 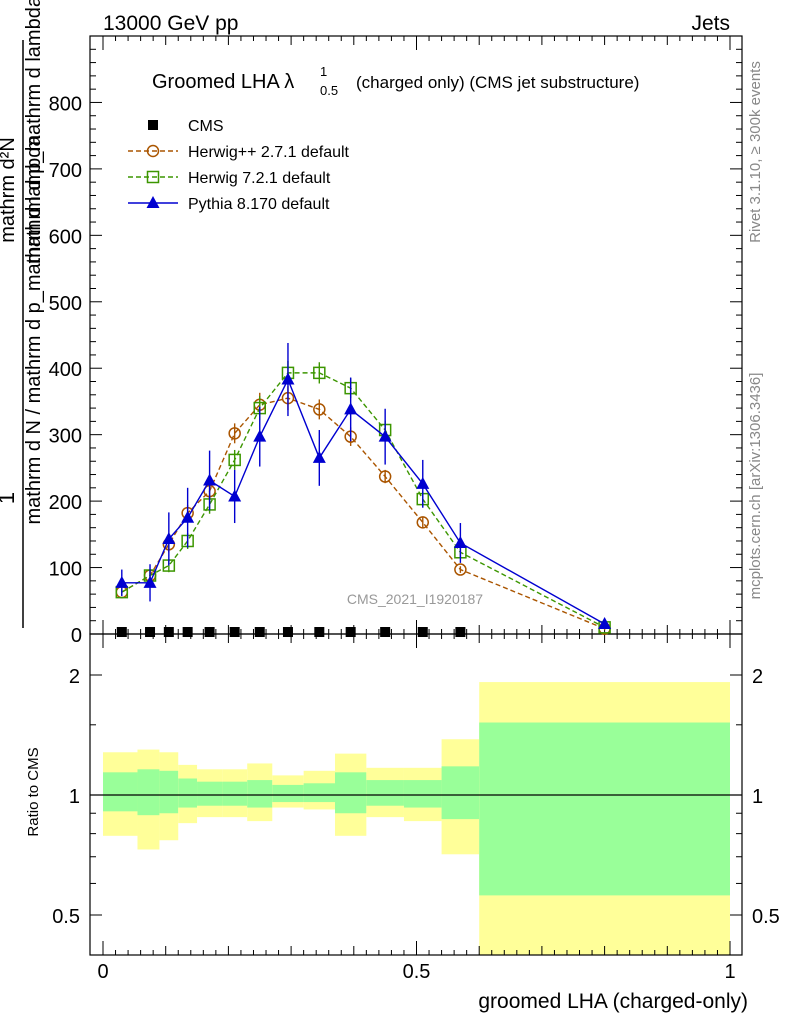 I want to click on legend-label-herwig7: Herwig 7.2.1 default, so click(x=259, y=178).